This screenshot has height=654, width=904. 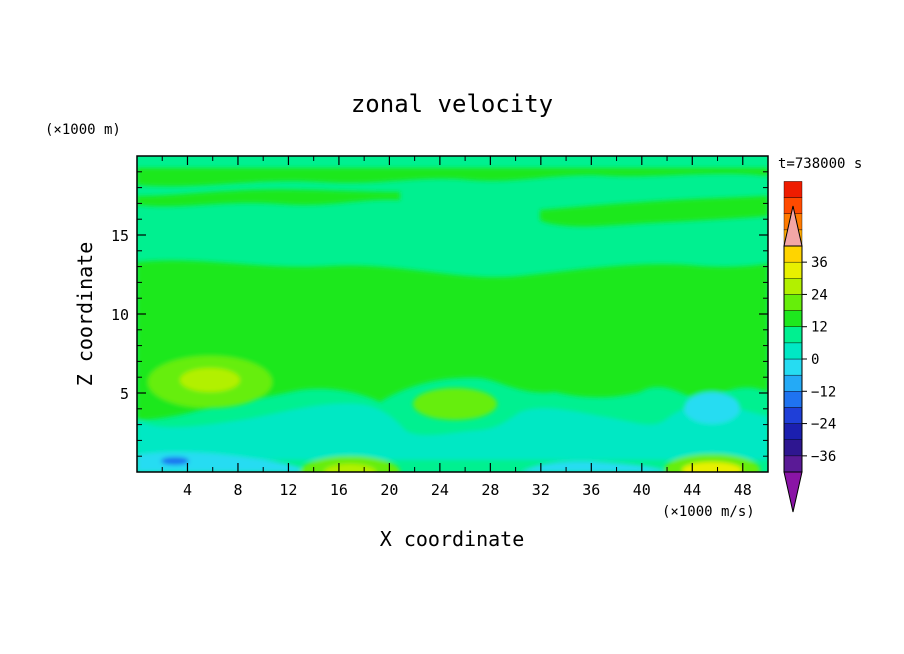 What do you see at coordinates (210, 380) in the screenshot?
I see `max-left-core` at bounding box center [210, 380].